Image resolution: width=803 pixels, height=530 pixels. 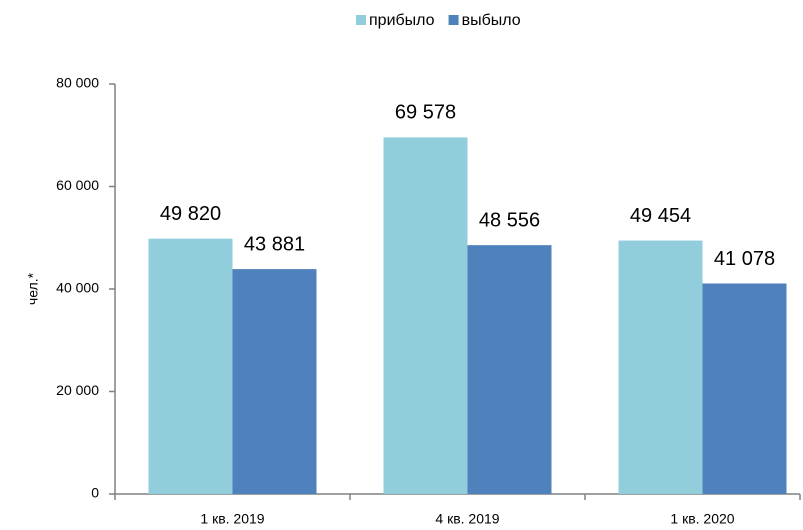 What do you see at coordinates (467, 519) in the screenshot?
I see `x-tick-label: 4 кв. 2019` at bounding box center [467, 519].